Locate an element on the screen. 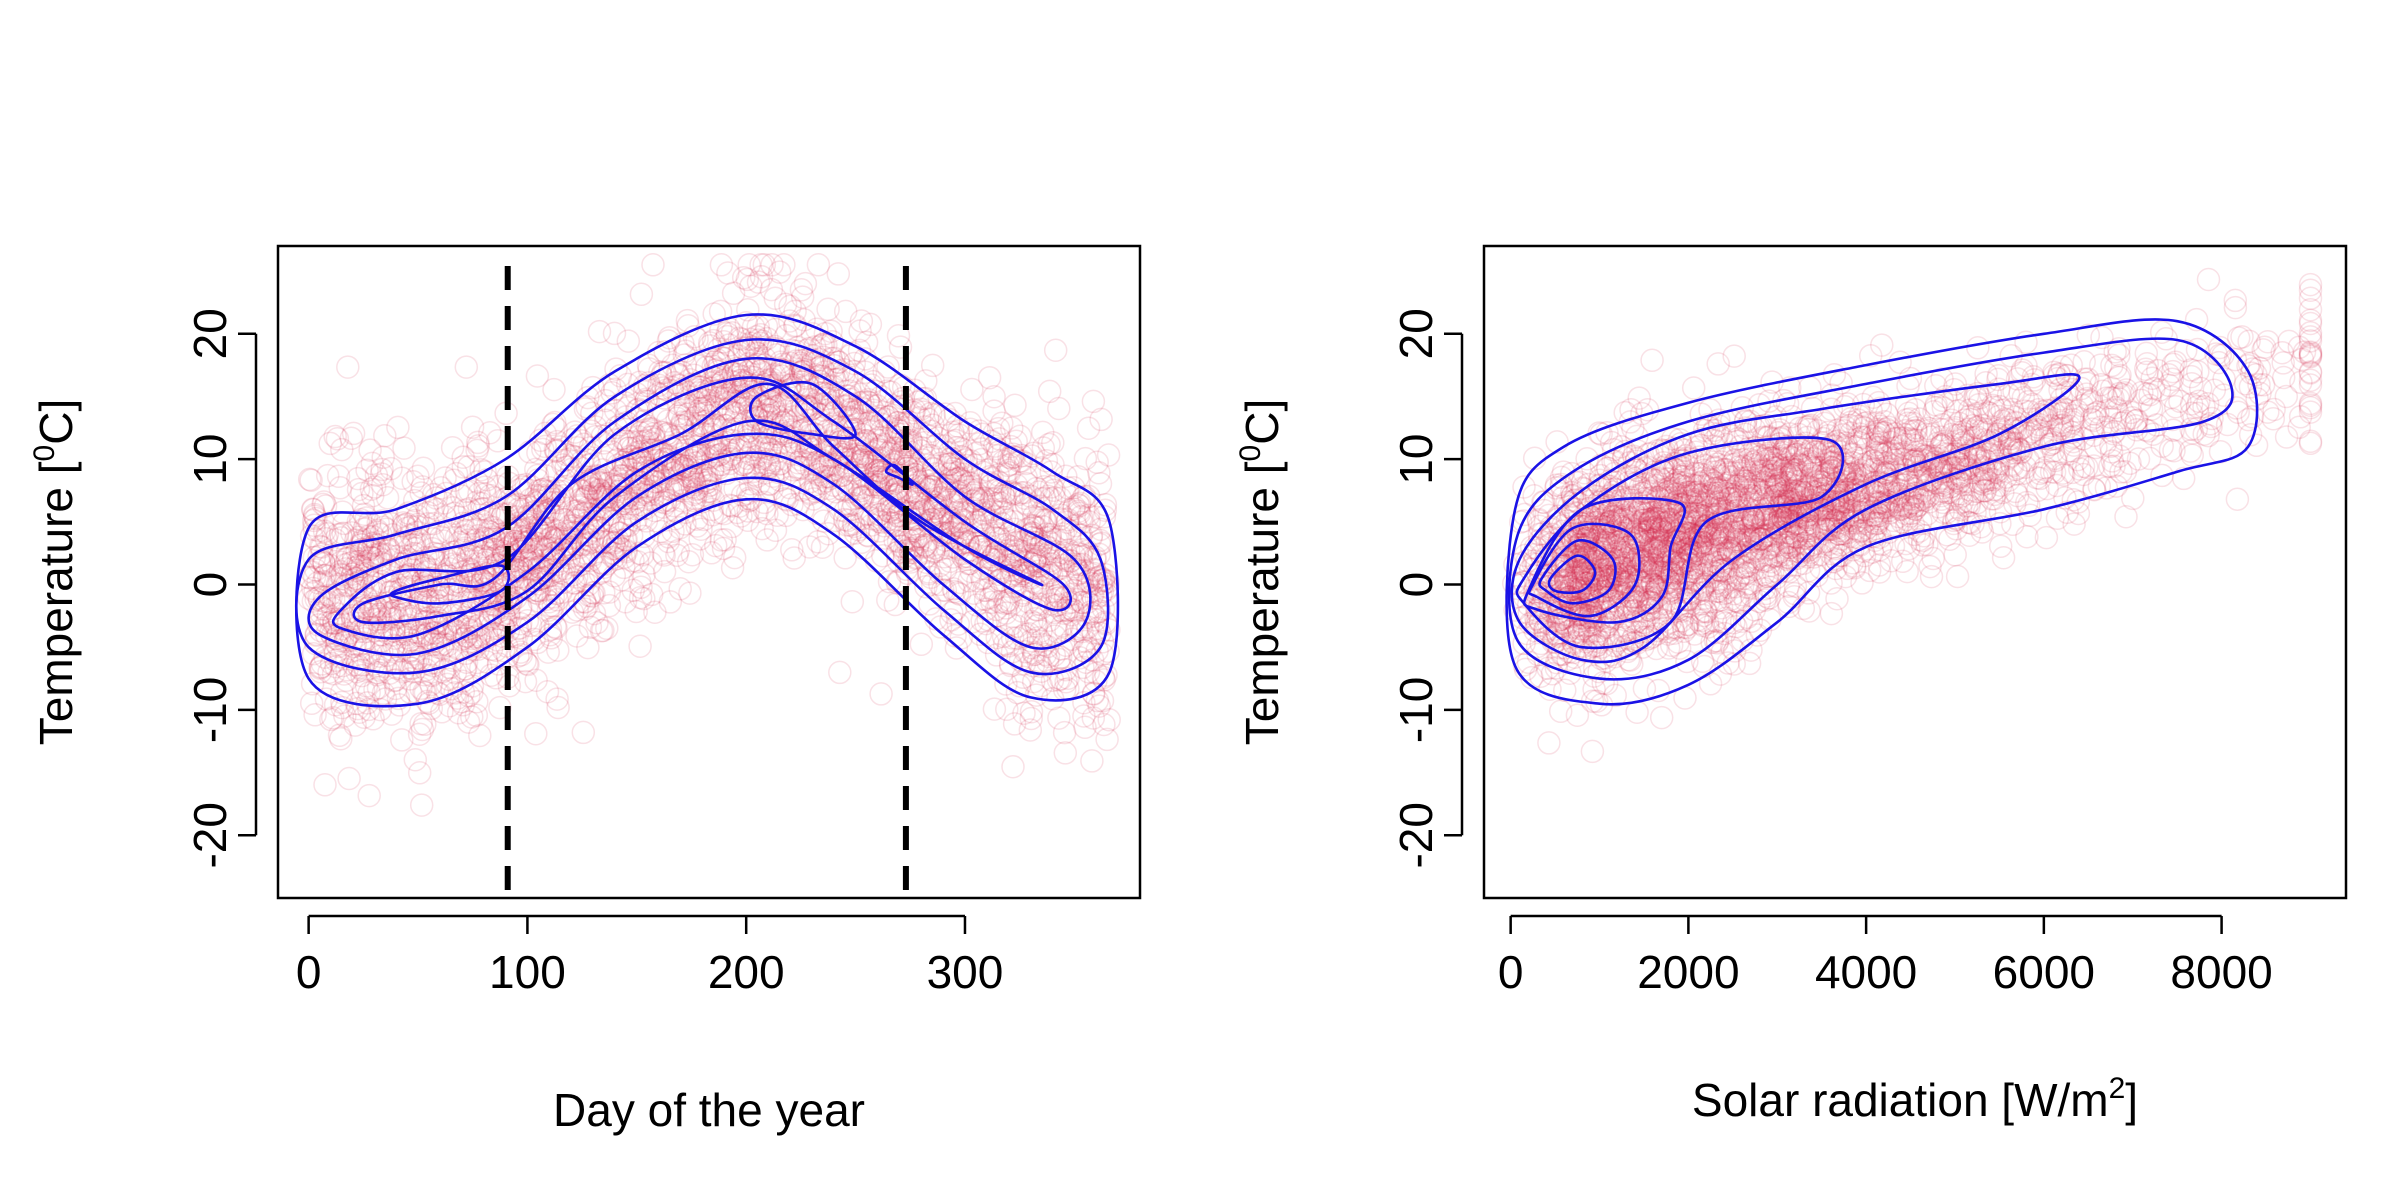 Image resolution: width=2400 pixels, height=1200 pixels. p1-y-tick-label: 0 is located at coordinates (210, 585).